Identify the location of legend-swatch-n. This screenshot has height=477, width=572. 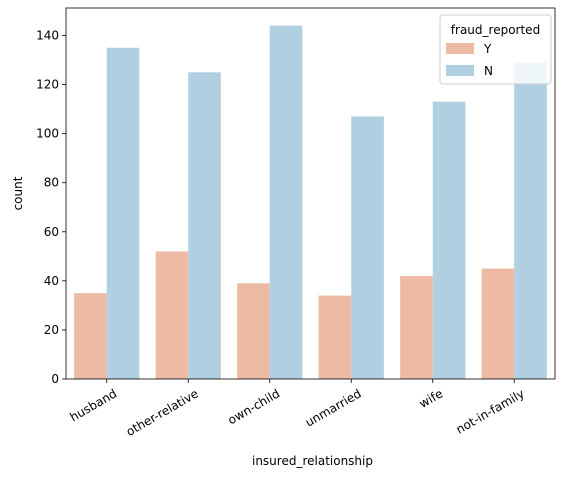
(460, 70).